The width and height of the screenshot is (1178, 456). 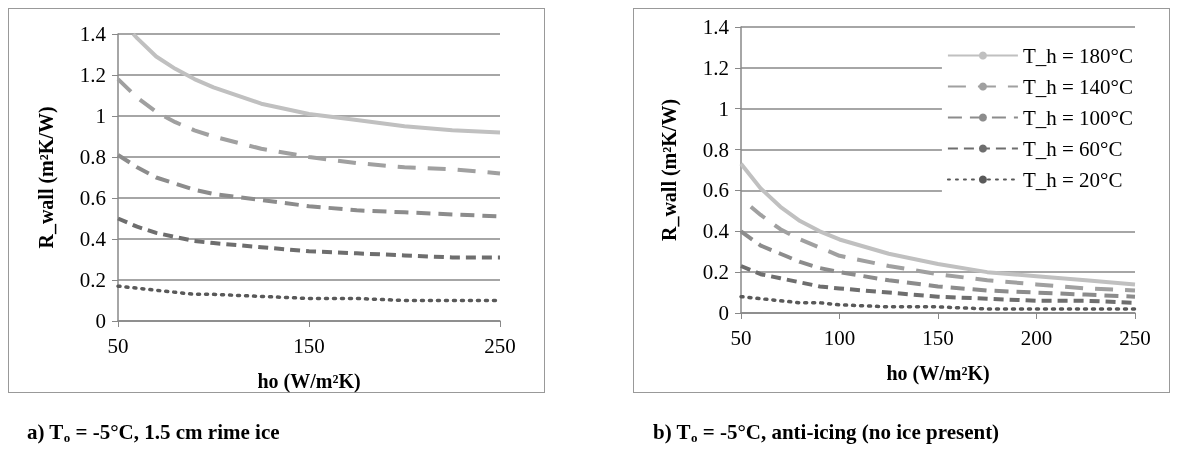 I want to click on legend-label: T_h = 140°C, so click(x=1077, y=86).